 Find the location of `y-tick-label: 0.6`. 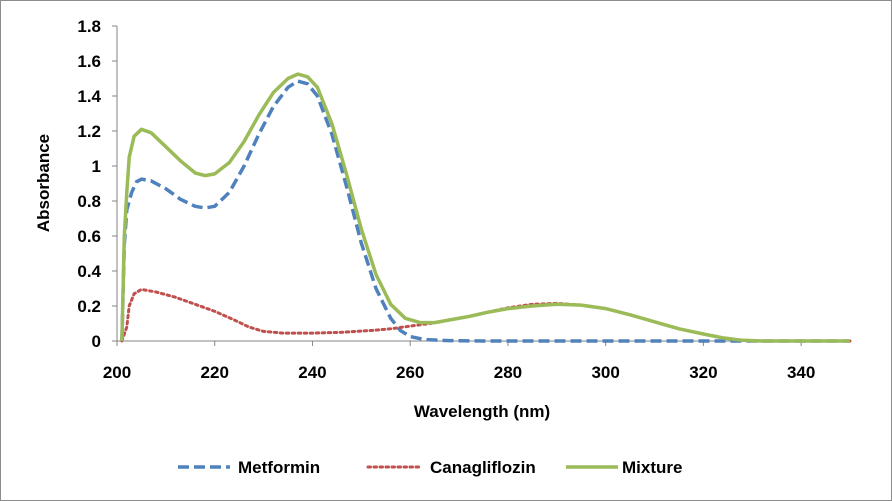

y-tick-label: 0.6 is located at coordinates (89, 236).